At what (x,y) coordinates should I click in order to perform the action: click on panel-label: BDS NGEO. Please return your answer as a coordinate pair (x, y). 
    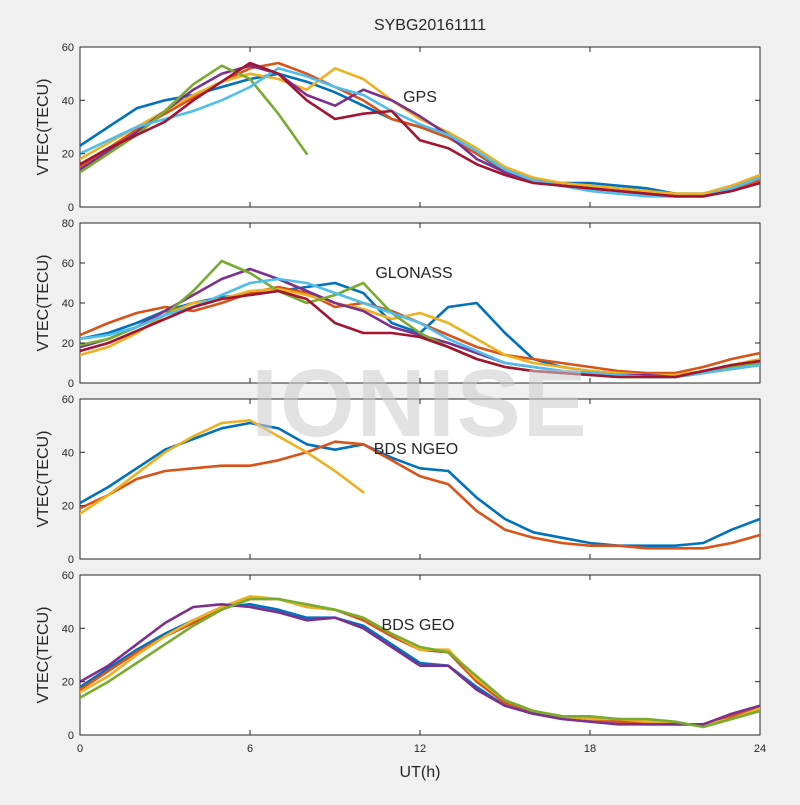
    Looking at the image, I should click on (416, 449).